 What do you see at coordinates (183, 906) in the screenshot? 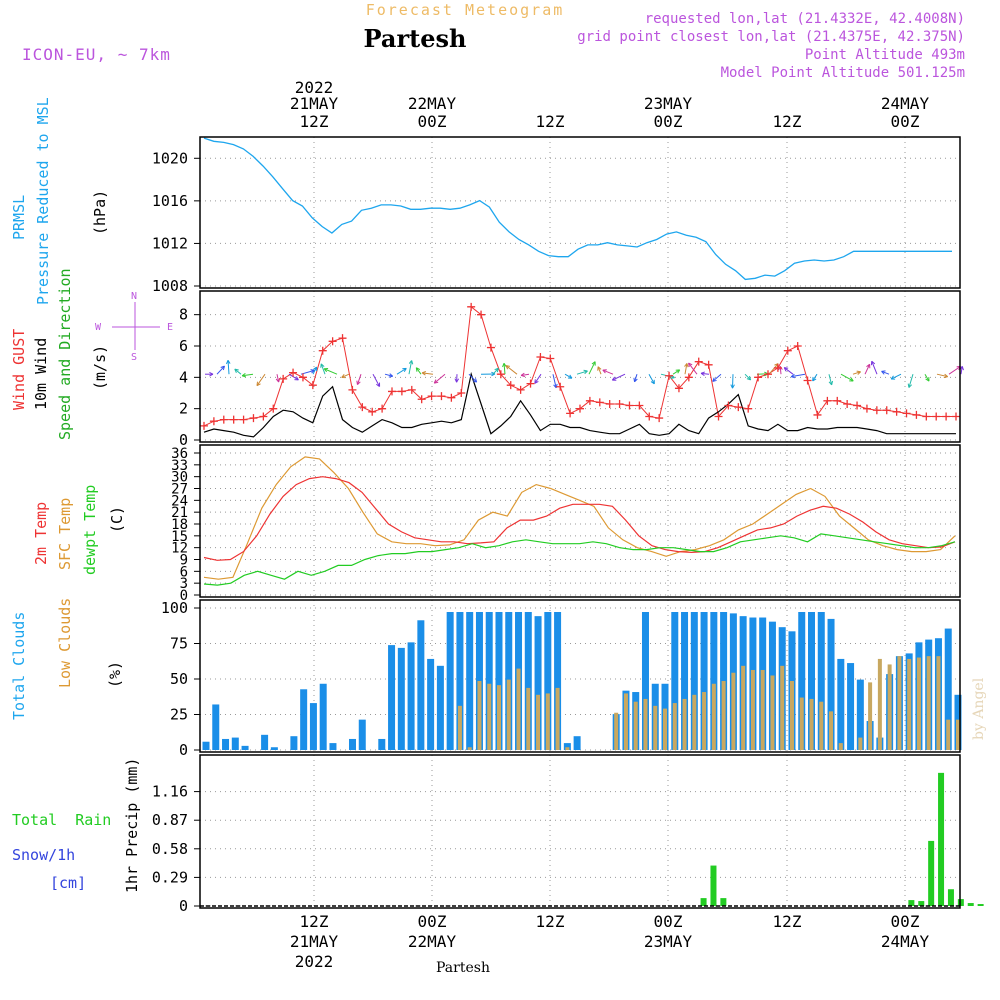
I see `ytick-label-p4-0: 0` at bounding box center [183, 906].